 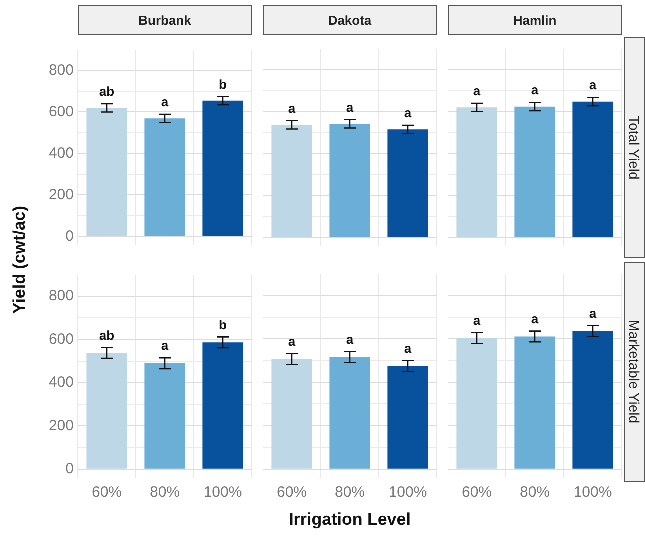 I want to click on chart-title: Burbank, so click(x=165, y=20).